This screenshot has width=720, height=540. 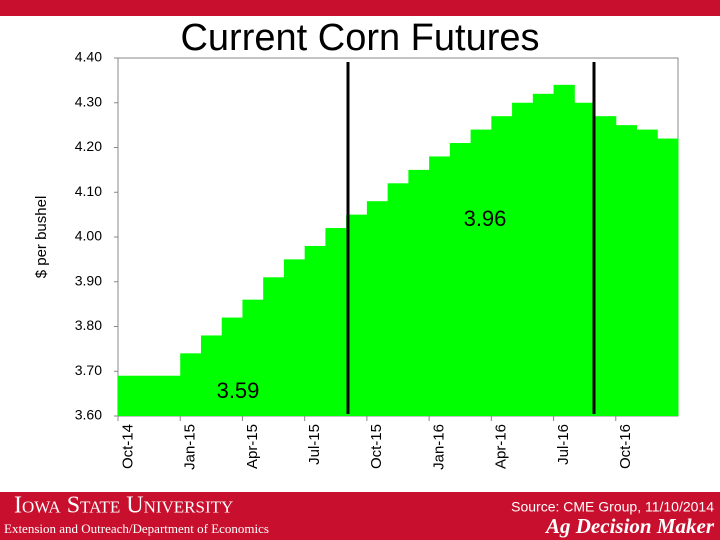 I want to click on university: Iowa State University, so click(x=123, y=506).